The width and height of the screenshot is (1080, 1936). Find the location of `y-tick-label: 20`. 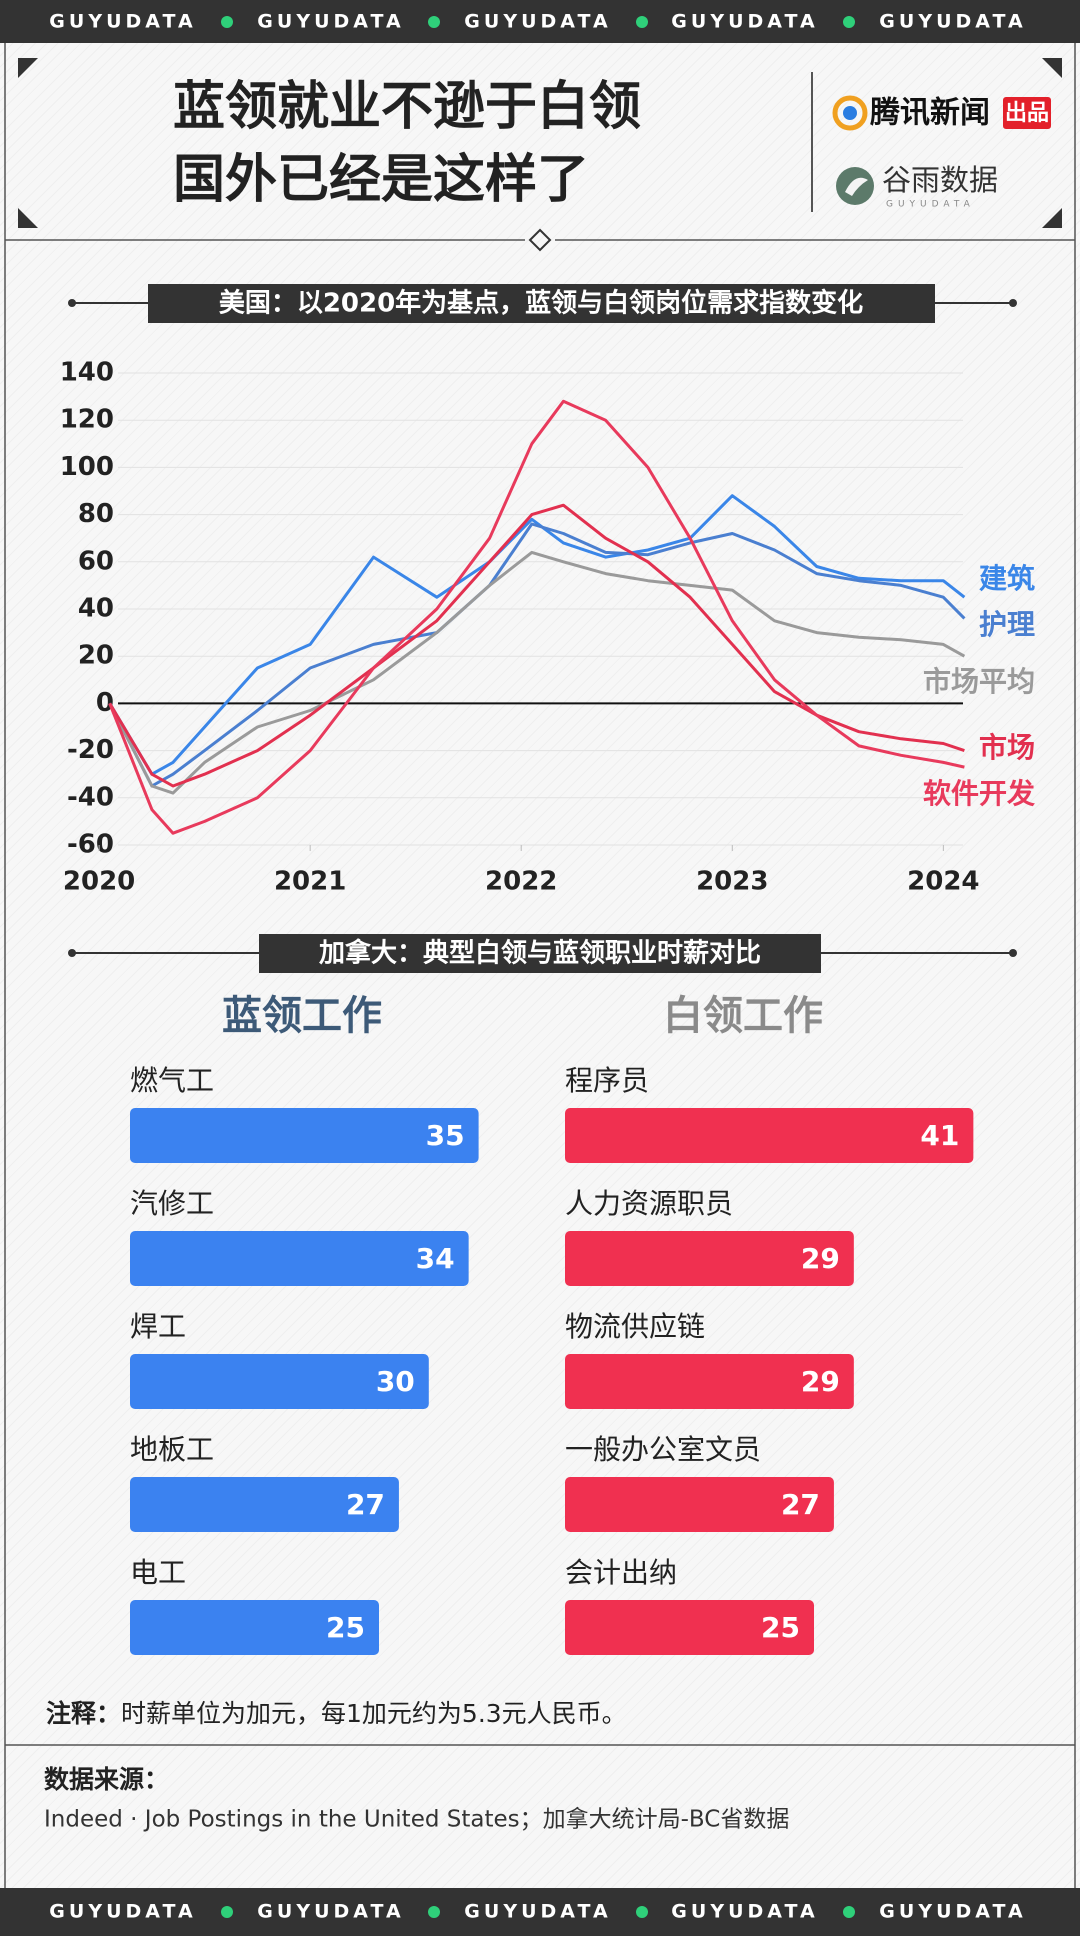

y-tick-label: 20 is located at coordinates (96, 656).